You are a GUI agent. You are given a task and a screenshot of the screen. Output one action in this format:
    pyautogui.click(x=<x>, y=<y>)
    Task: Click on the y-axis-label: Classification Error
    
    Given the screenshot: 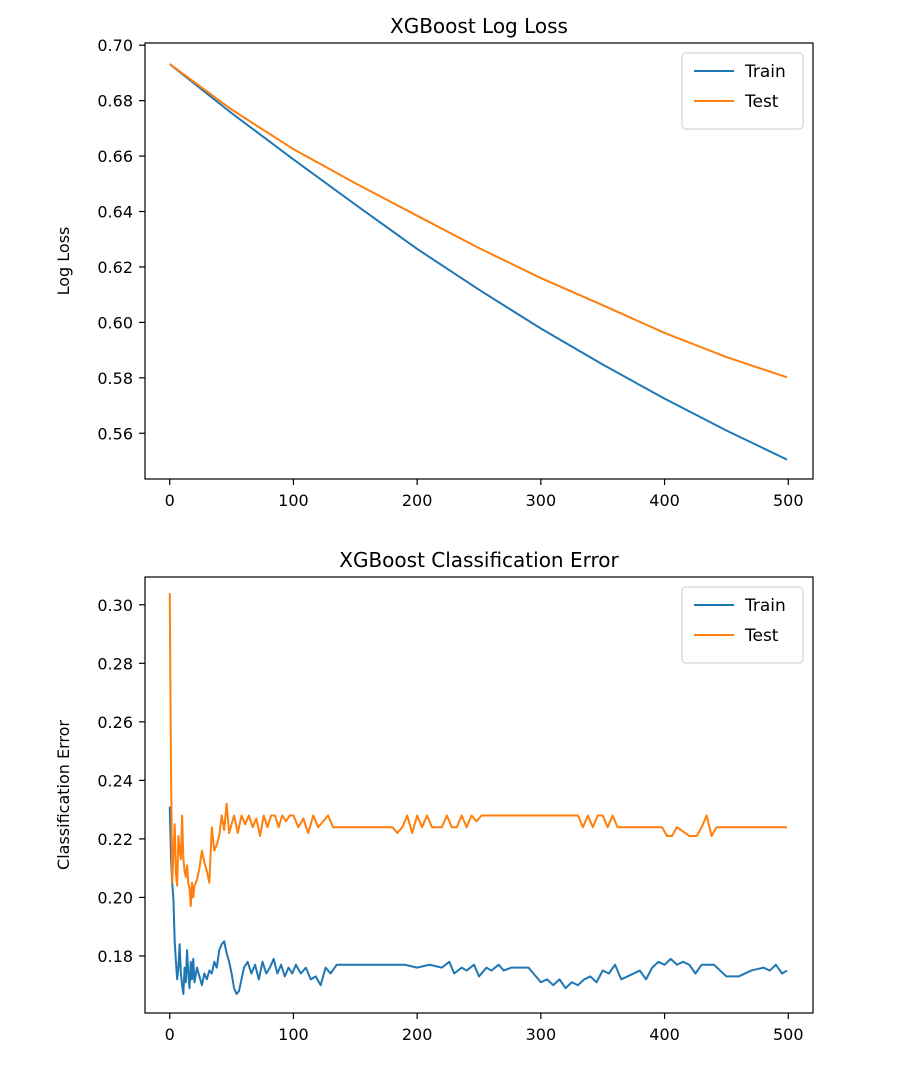 What is the action you would take?
    pyautogui.click(x=63, y=795)
    